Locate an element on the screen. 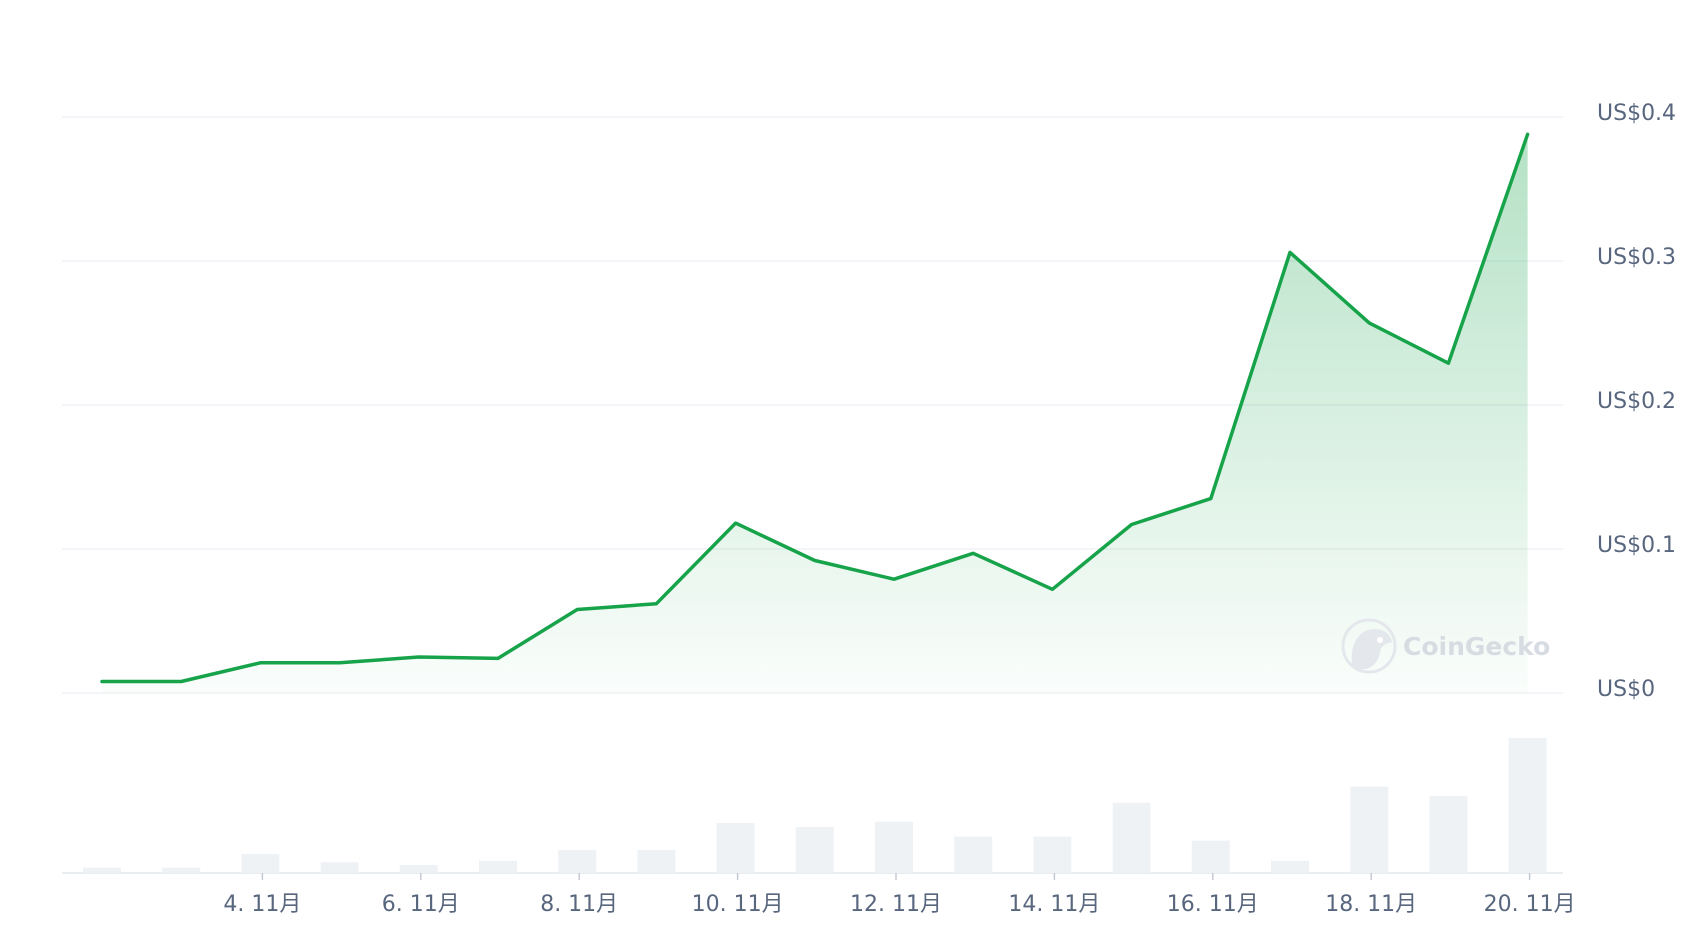  x-tick-label: 10. 11月 is located at coordinates (738, 904).